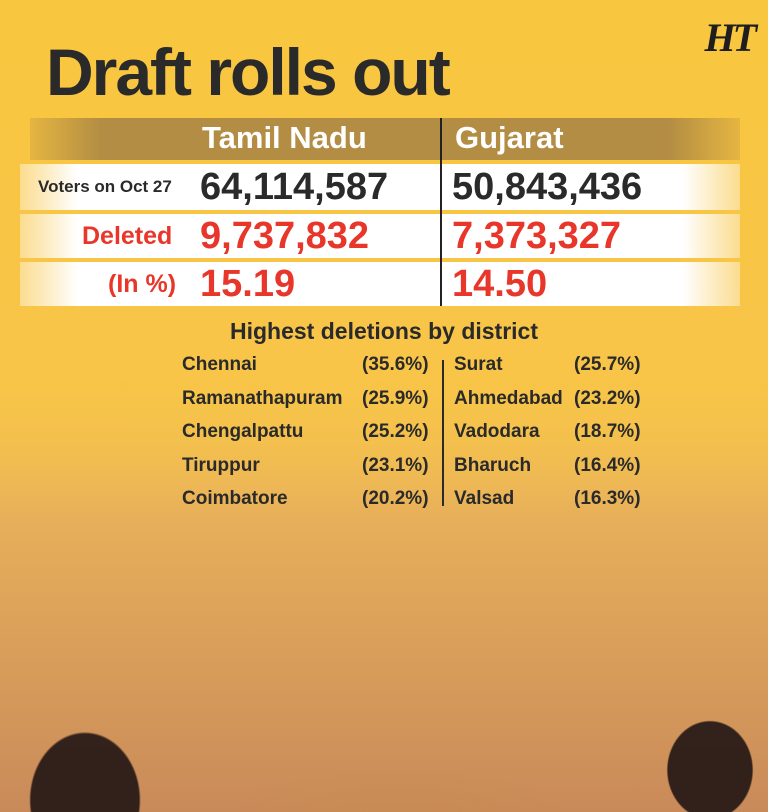 The image size is (768, 812). What do you see at coordinates (380, 236) in the screenshot?
I see `table-row-deleted: Deleted 9,737,832 7,373,327` at bounding box center [380, 236].